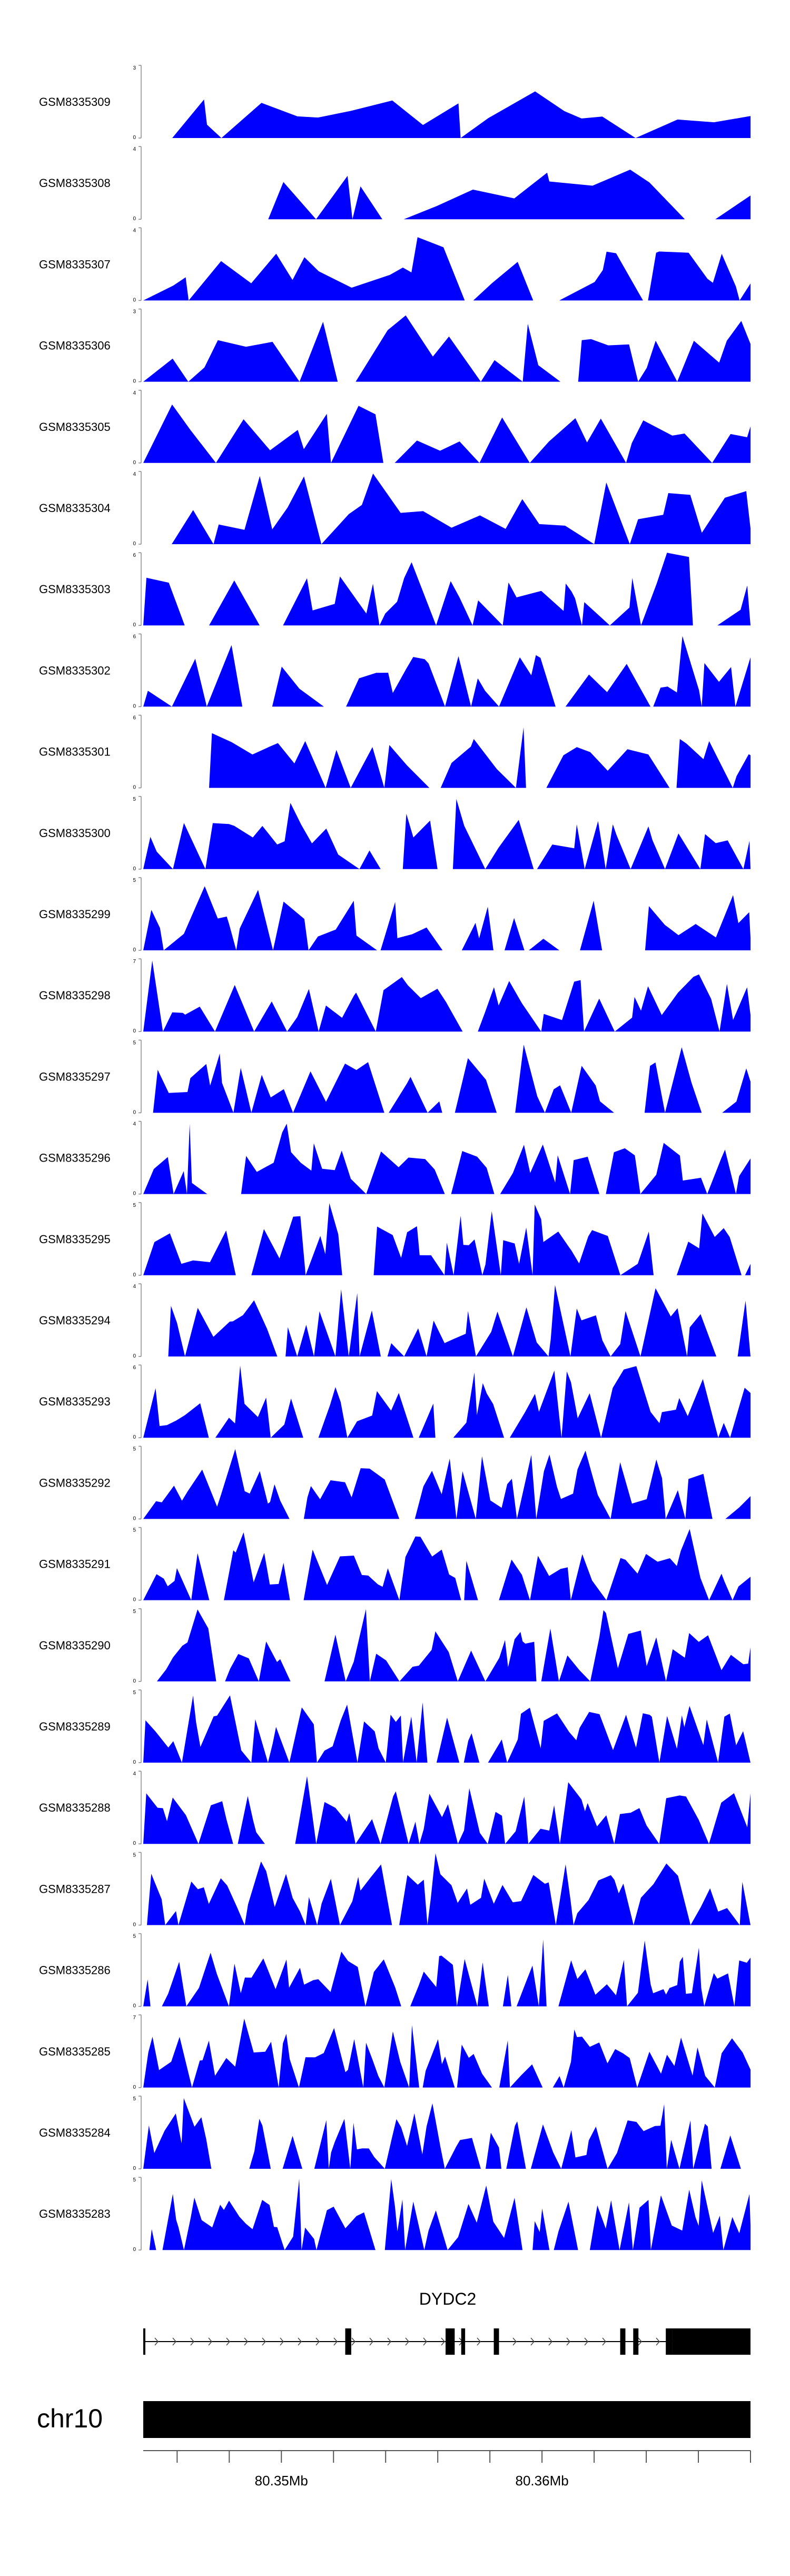  I want to click on y-max-label: 7, so click(134, 2018).